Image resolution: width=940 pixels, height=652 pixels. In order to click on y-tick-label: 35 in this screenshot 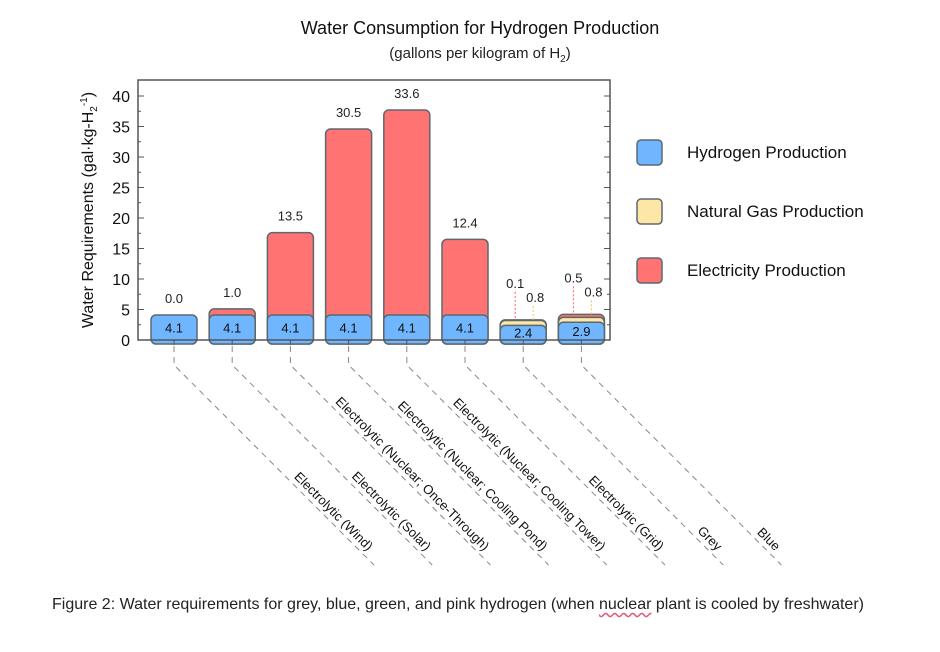, I will do `click(121, 128)`.